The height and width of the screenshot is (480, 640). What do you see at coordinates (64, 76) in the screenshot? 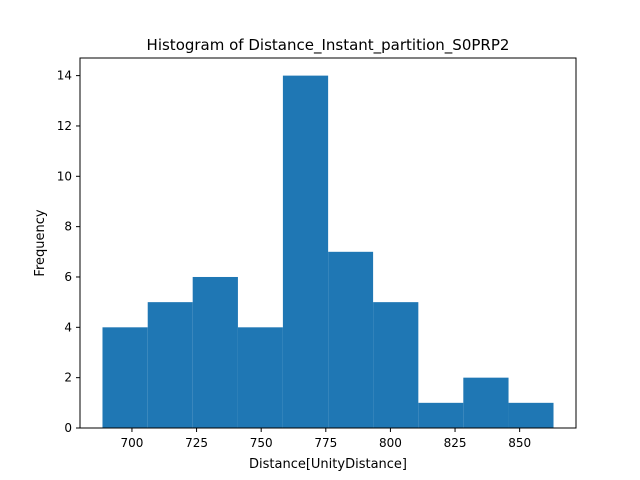
I see `y-tick-label: 14` at bounding box center [64, 76].